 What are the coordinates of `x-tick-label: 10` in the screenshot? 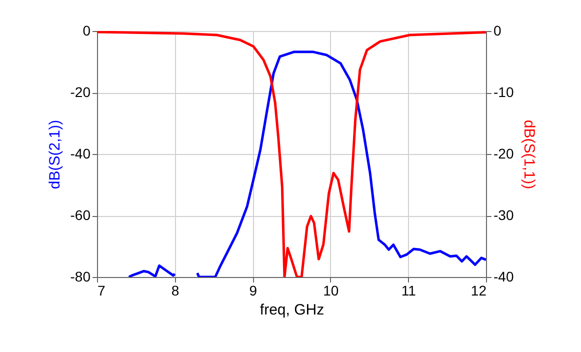 It's located at (331, 290).